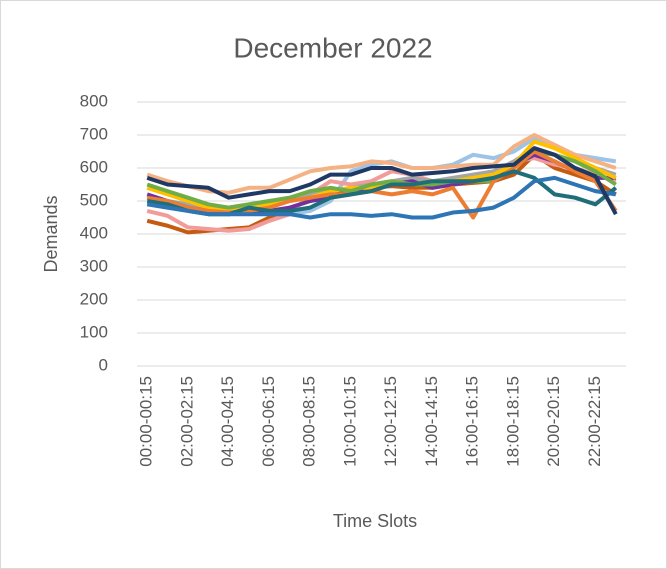 The image size is (667, 569). I want to click on x-tick-label: 04:00-04:15, so click(227, 421).